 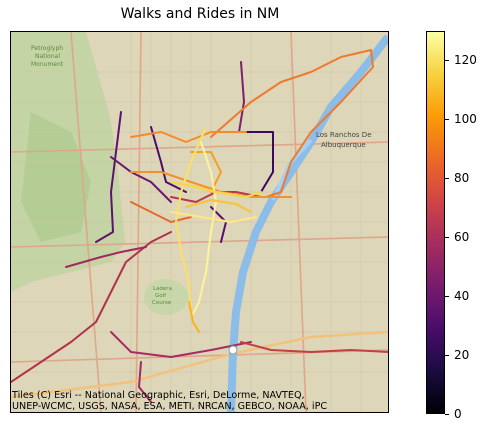 What do you see at coordinates (462, 296) in the screenshot?
I see `colorbar-tick-label: 40` at bounding box center [462, 296].